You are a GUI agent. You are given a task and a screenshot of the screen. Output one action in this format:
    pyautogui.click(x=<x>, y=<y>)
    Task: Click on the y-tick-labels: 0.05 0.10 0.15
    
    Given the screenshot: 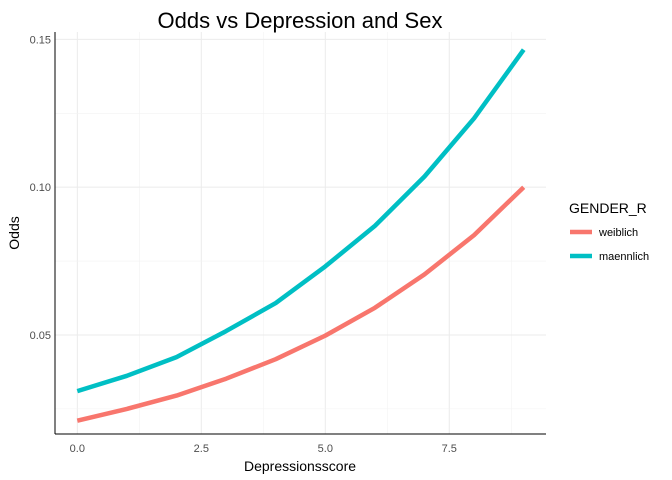 What is the action you would take?
    pyautogui.click(x=40, y=188)
    